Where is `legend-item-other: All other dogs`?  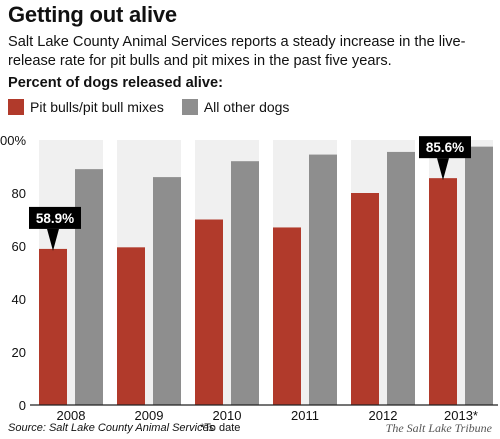
legend-item-other: All other dogs is located at coordinates (235, 107).